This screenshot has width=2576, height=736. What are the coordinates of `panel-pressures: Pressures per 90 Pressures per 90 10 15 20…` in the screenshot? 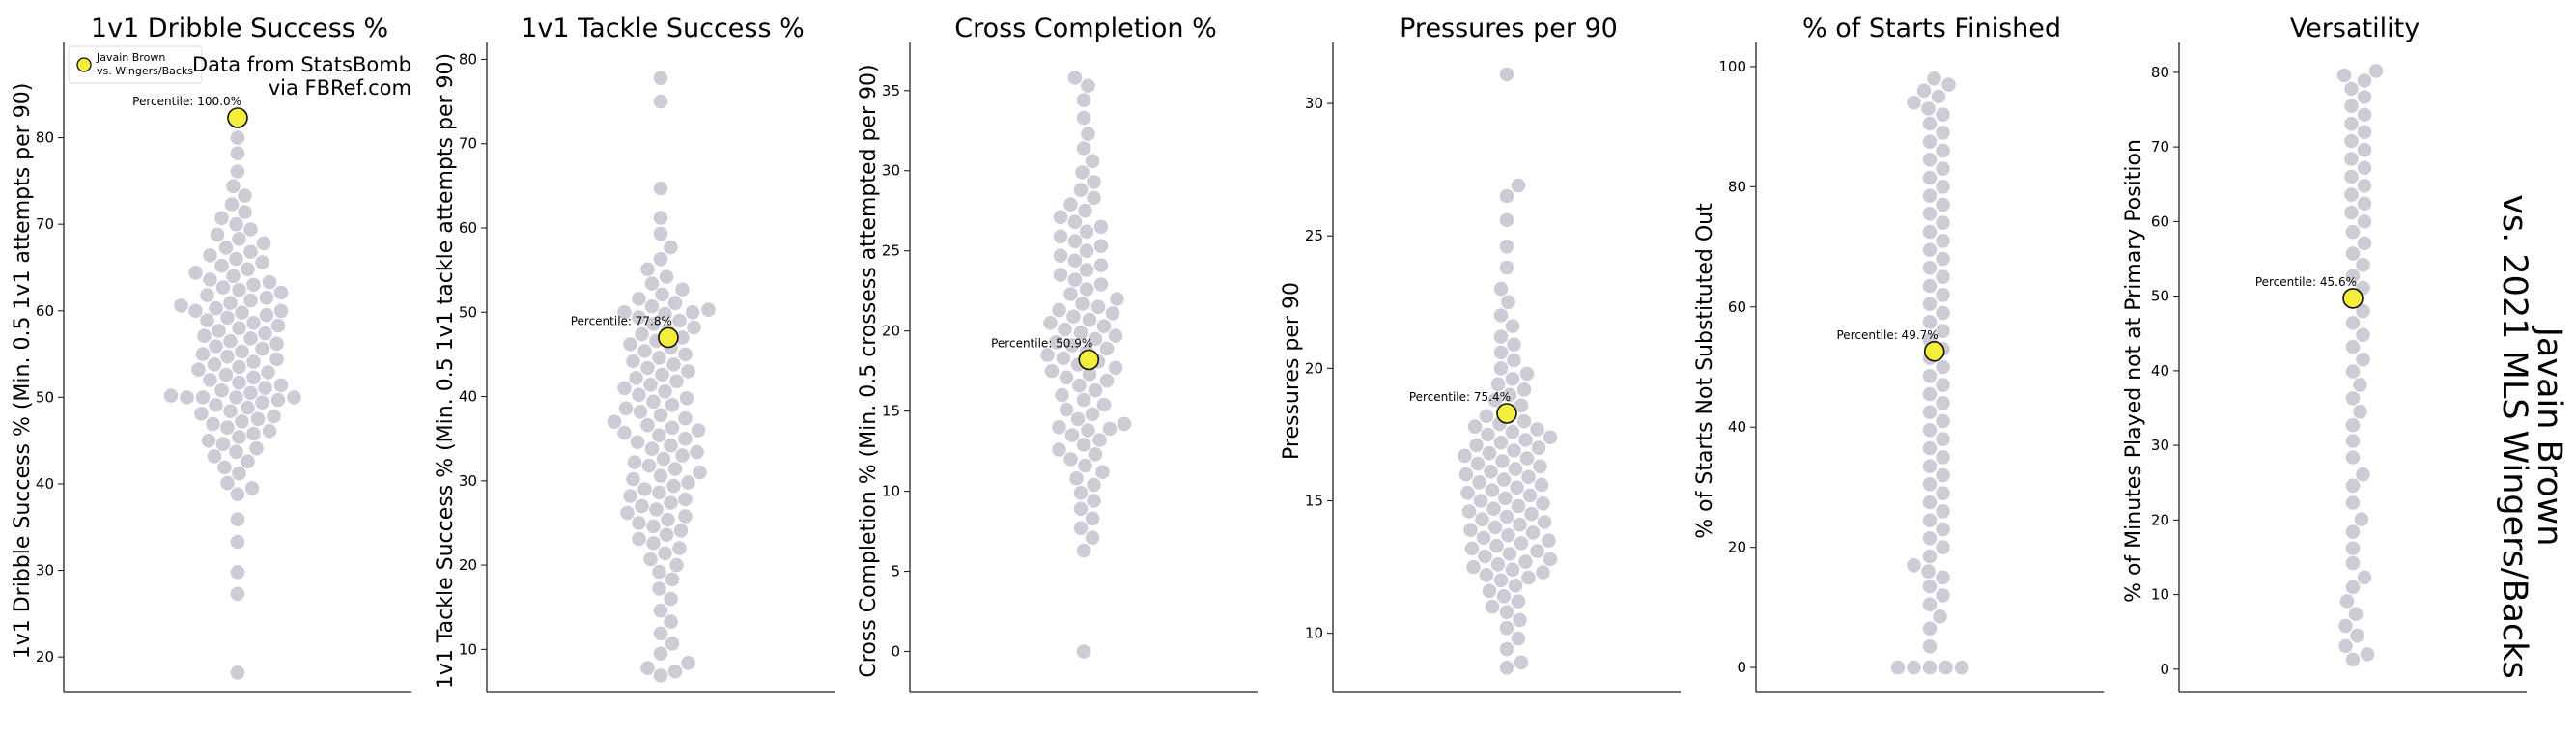 It's located at (1480, 353).